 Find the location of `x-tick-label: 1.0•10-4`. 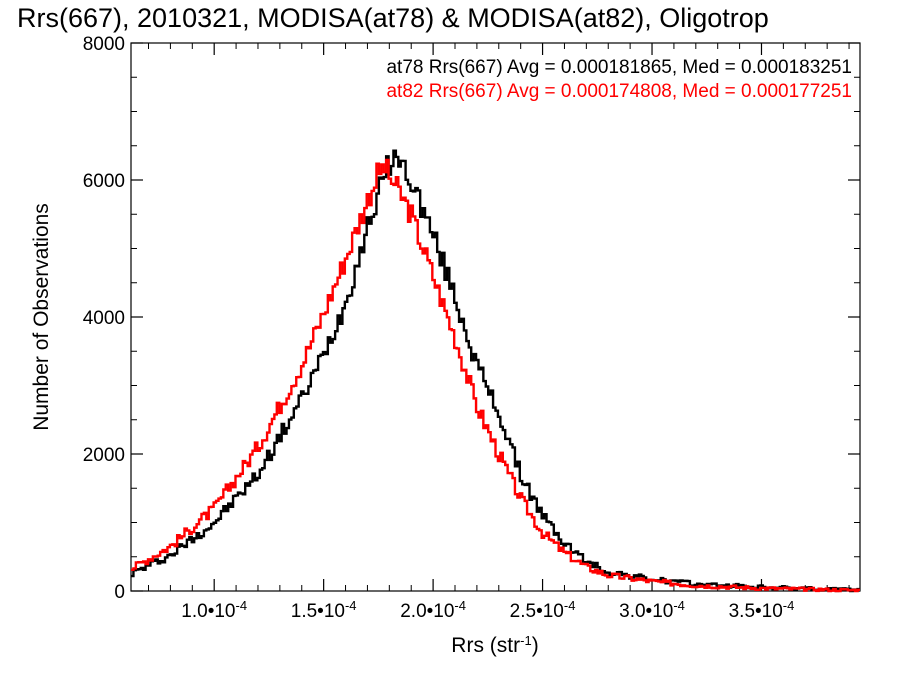

x-tick-label: 1.0•10-4 is located at coordinates (214, 610).